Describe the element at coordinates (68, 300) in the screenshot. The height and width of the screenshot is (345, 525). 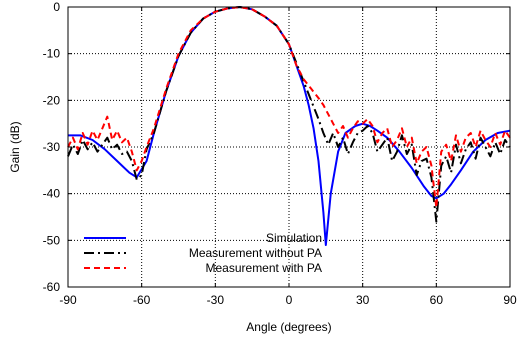
I see `x-tick-label: -90` at that location.